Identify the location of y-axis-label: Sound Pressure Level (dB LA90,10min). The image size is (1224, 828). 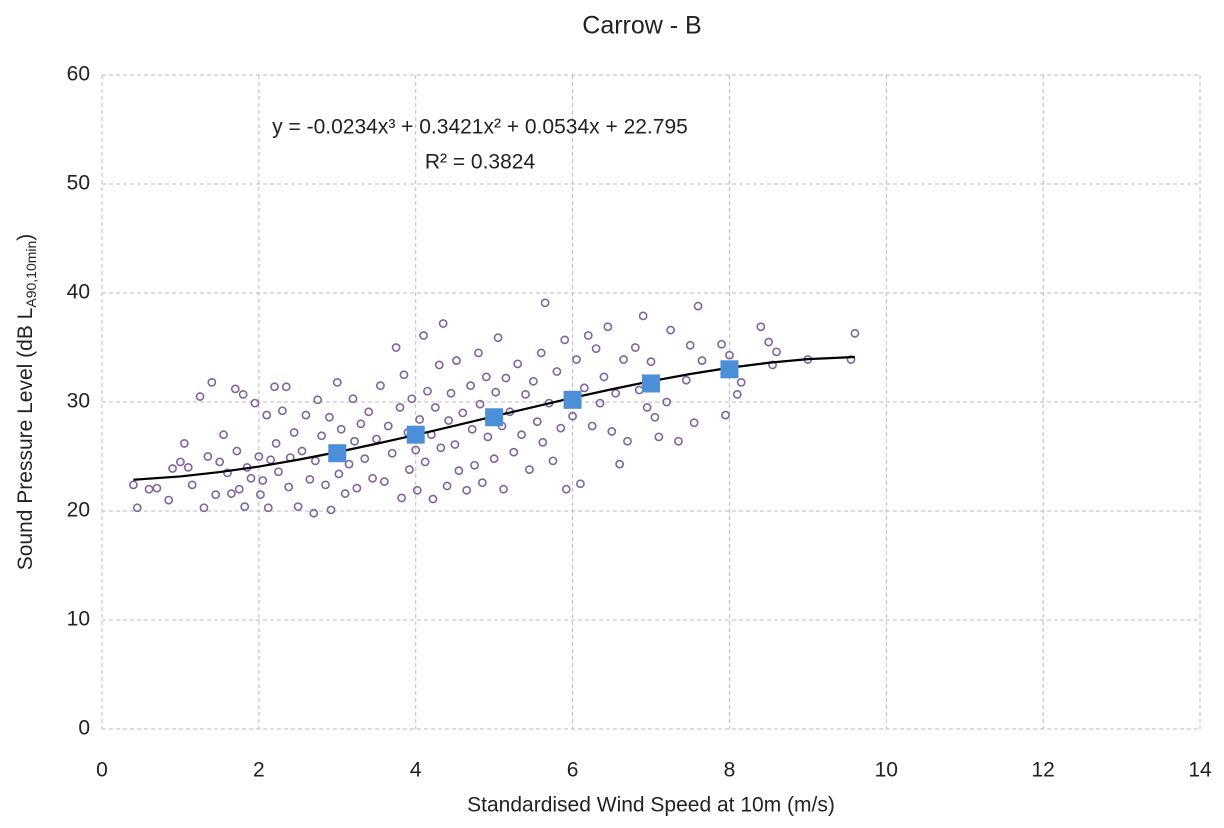
(26, 402).